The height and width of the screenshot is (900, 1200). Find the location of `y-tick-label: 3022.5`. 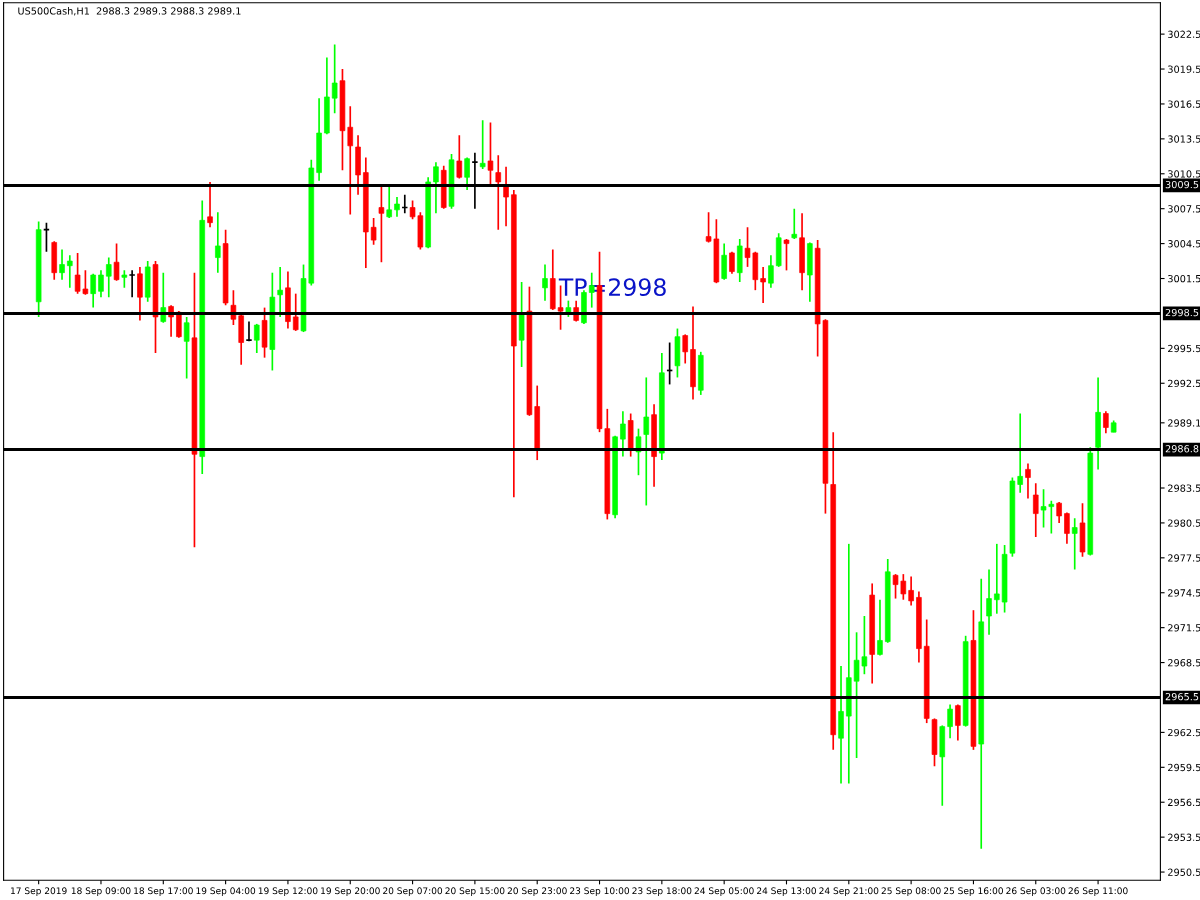

y-tick-label: 3022.5 is located at coordinates (1184, 34).